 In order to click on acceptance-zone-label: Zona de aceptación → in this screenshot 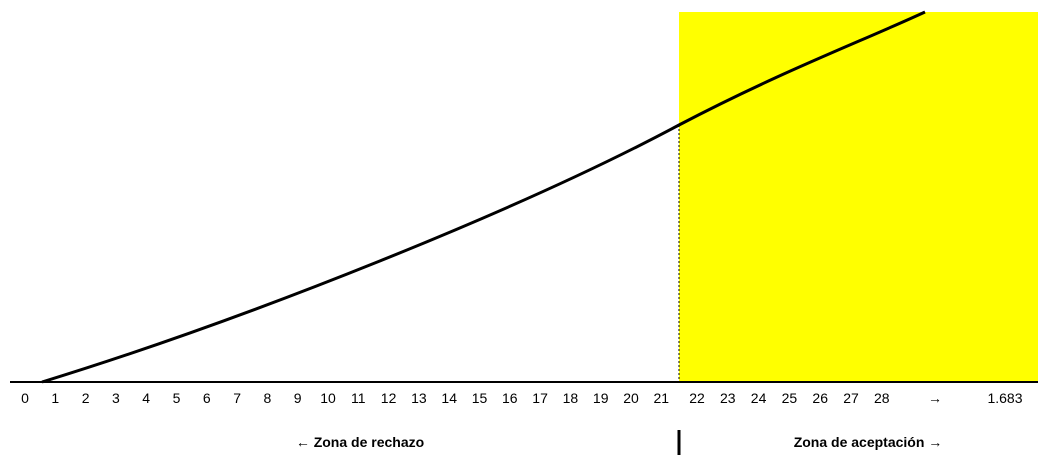, I will do `click(868, 442)`.